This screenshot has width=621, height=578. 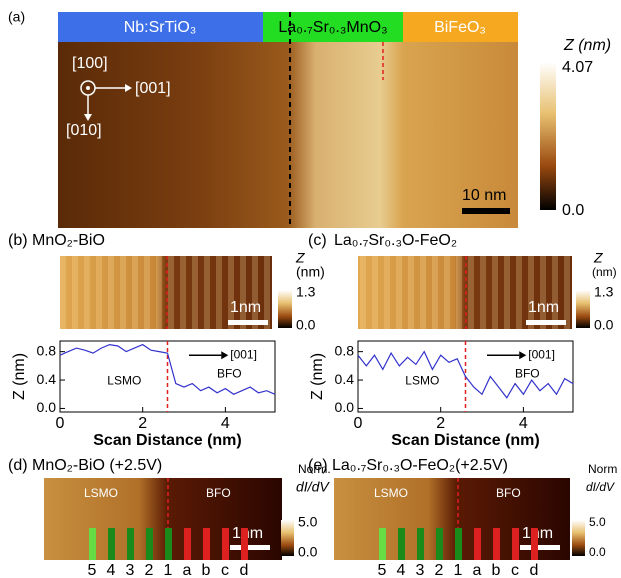 What do you see at coordinates (60, 423) in the screenshot?
I see `x-tick-label: 0` at bounding box center [60, 423].